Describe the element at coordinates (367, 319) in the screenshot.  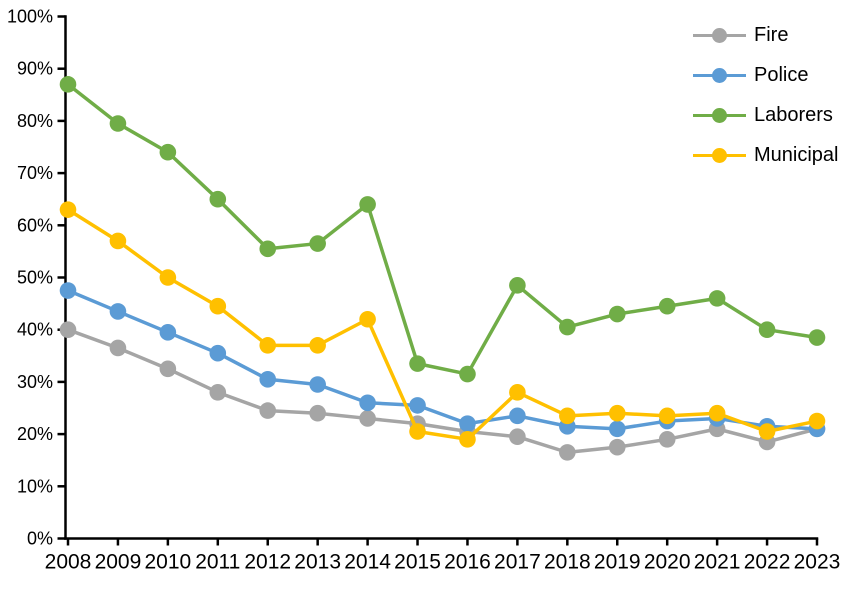
I see `marker-municipal-2014` at that location.